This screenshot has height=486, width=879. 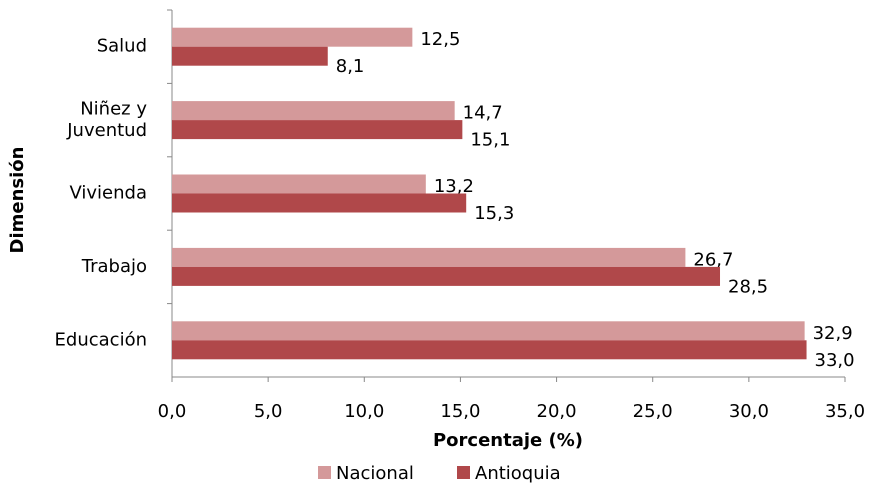 What do you see at coordinates (713, 259) in the screenshot?
I see `value-label: 26,7` at bounding box center [713, 259].